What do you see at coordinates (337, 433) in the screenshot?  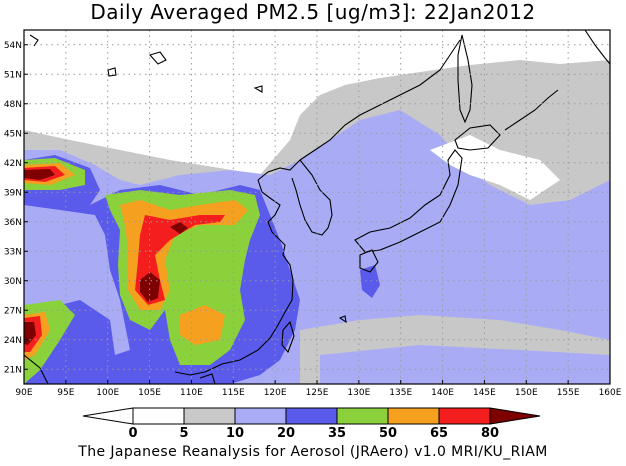 I see `colorbar-label: 35` at bounding box center [337, 433].